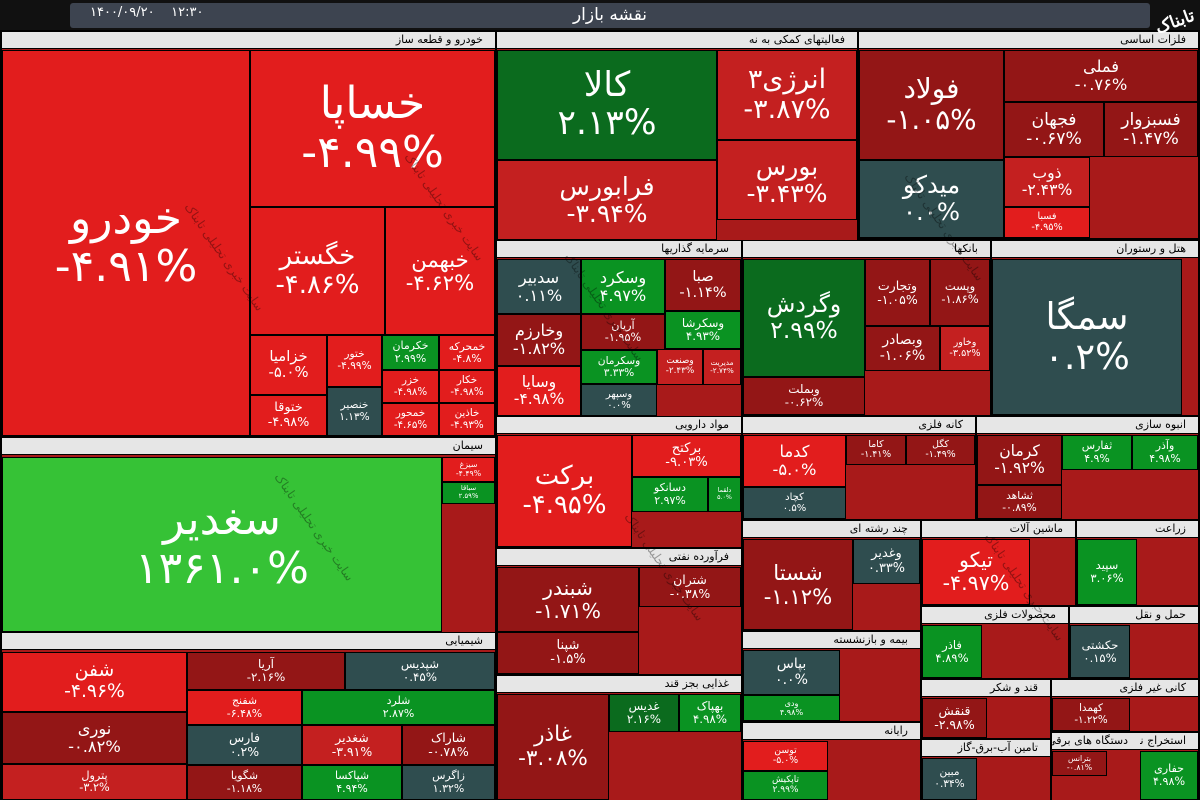 The image size is (1200, 800). I want to click on stock-name: تاپکیش, so click(785, 779).